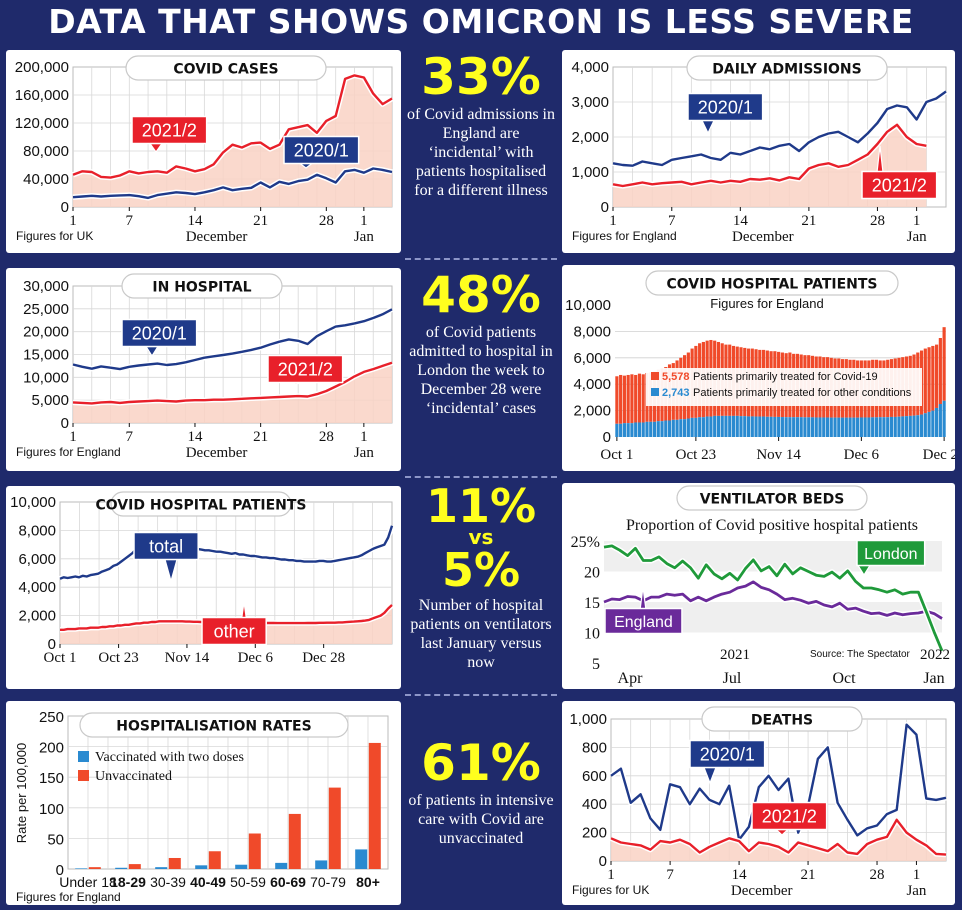 The height and width of the screenshot is (910, 962). Describe the element at coordinates (208, 882) in the screenshot. I see `x-category-label: 40-49` at that location.